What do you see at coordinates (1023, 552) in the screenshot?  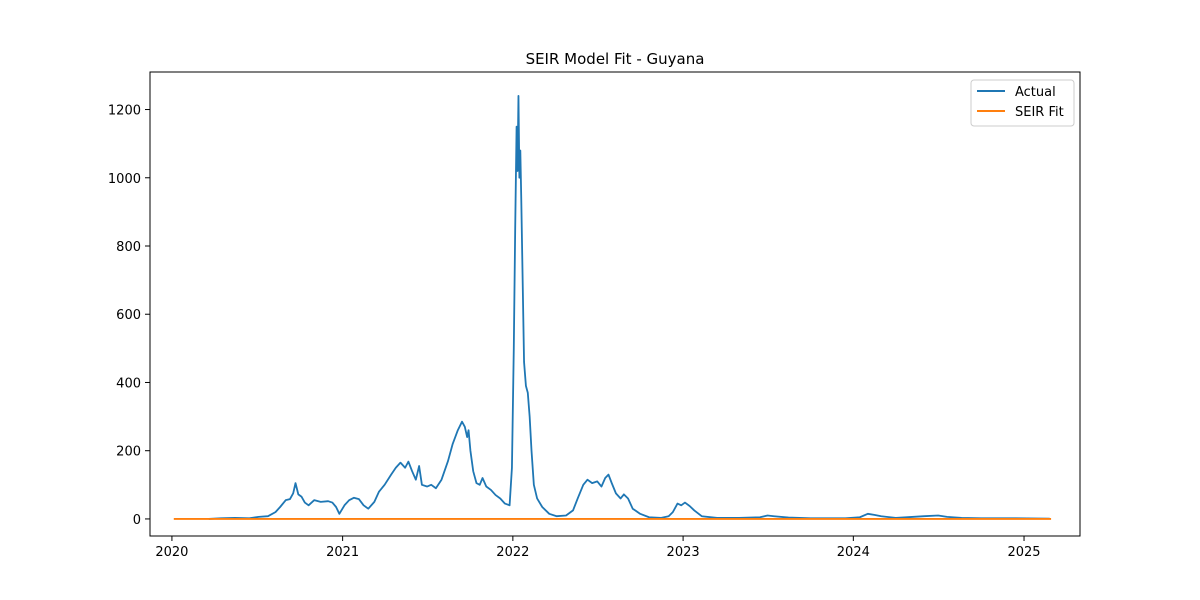 I see `x-tick-label-2025: 2025` at bounding box center [1023, 552].